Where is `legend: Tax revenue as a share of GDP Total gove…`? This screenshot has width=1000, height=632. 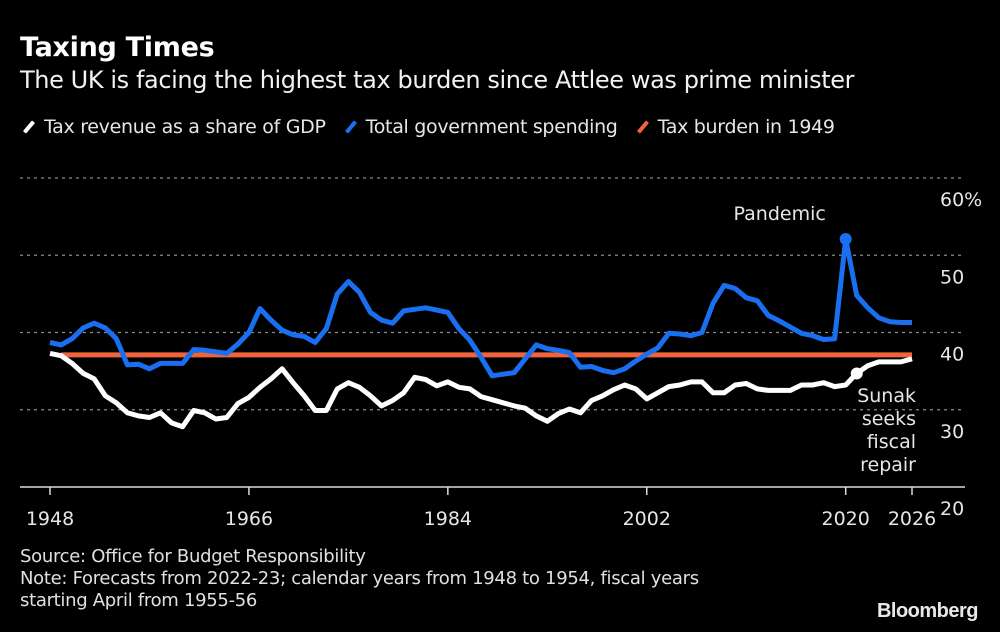
legend: Tax revenue as a share of GDP Total gove… is located at coordinates (428, 127).